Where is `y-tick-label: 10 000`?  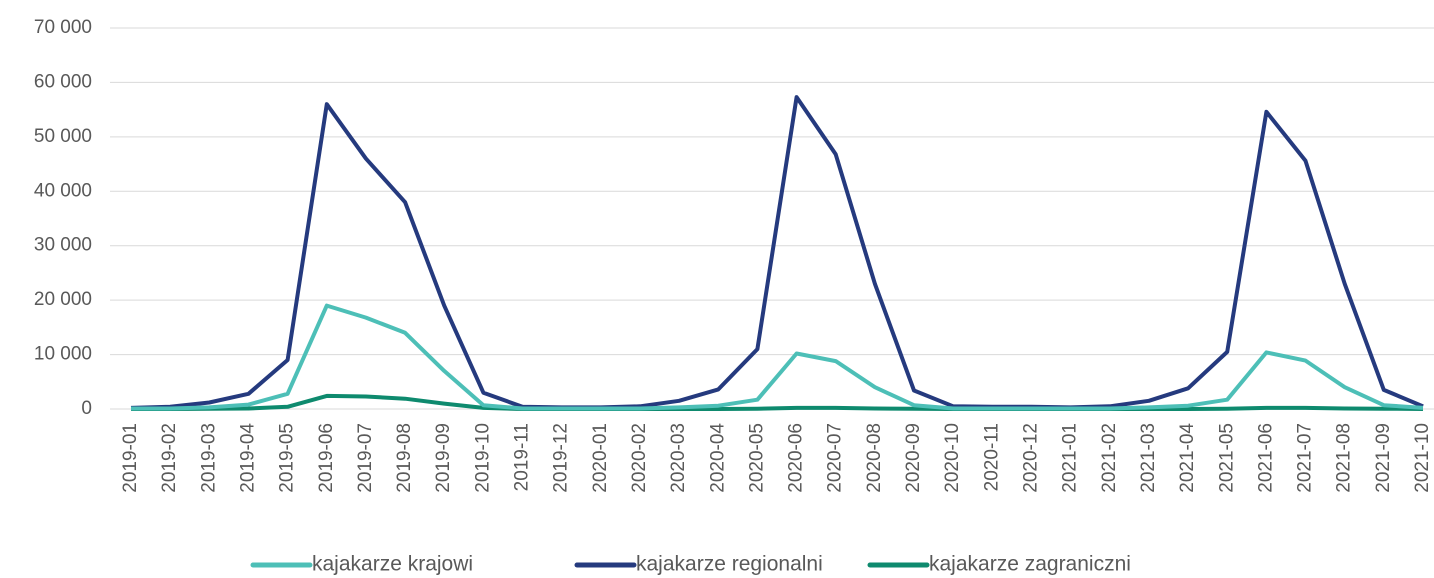
y-tick-label: 10 000 is located at coordinates (63, 354).